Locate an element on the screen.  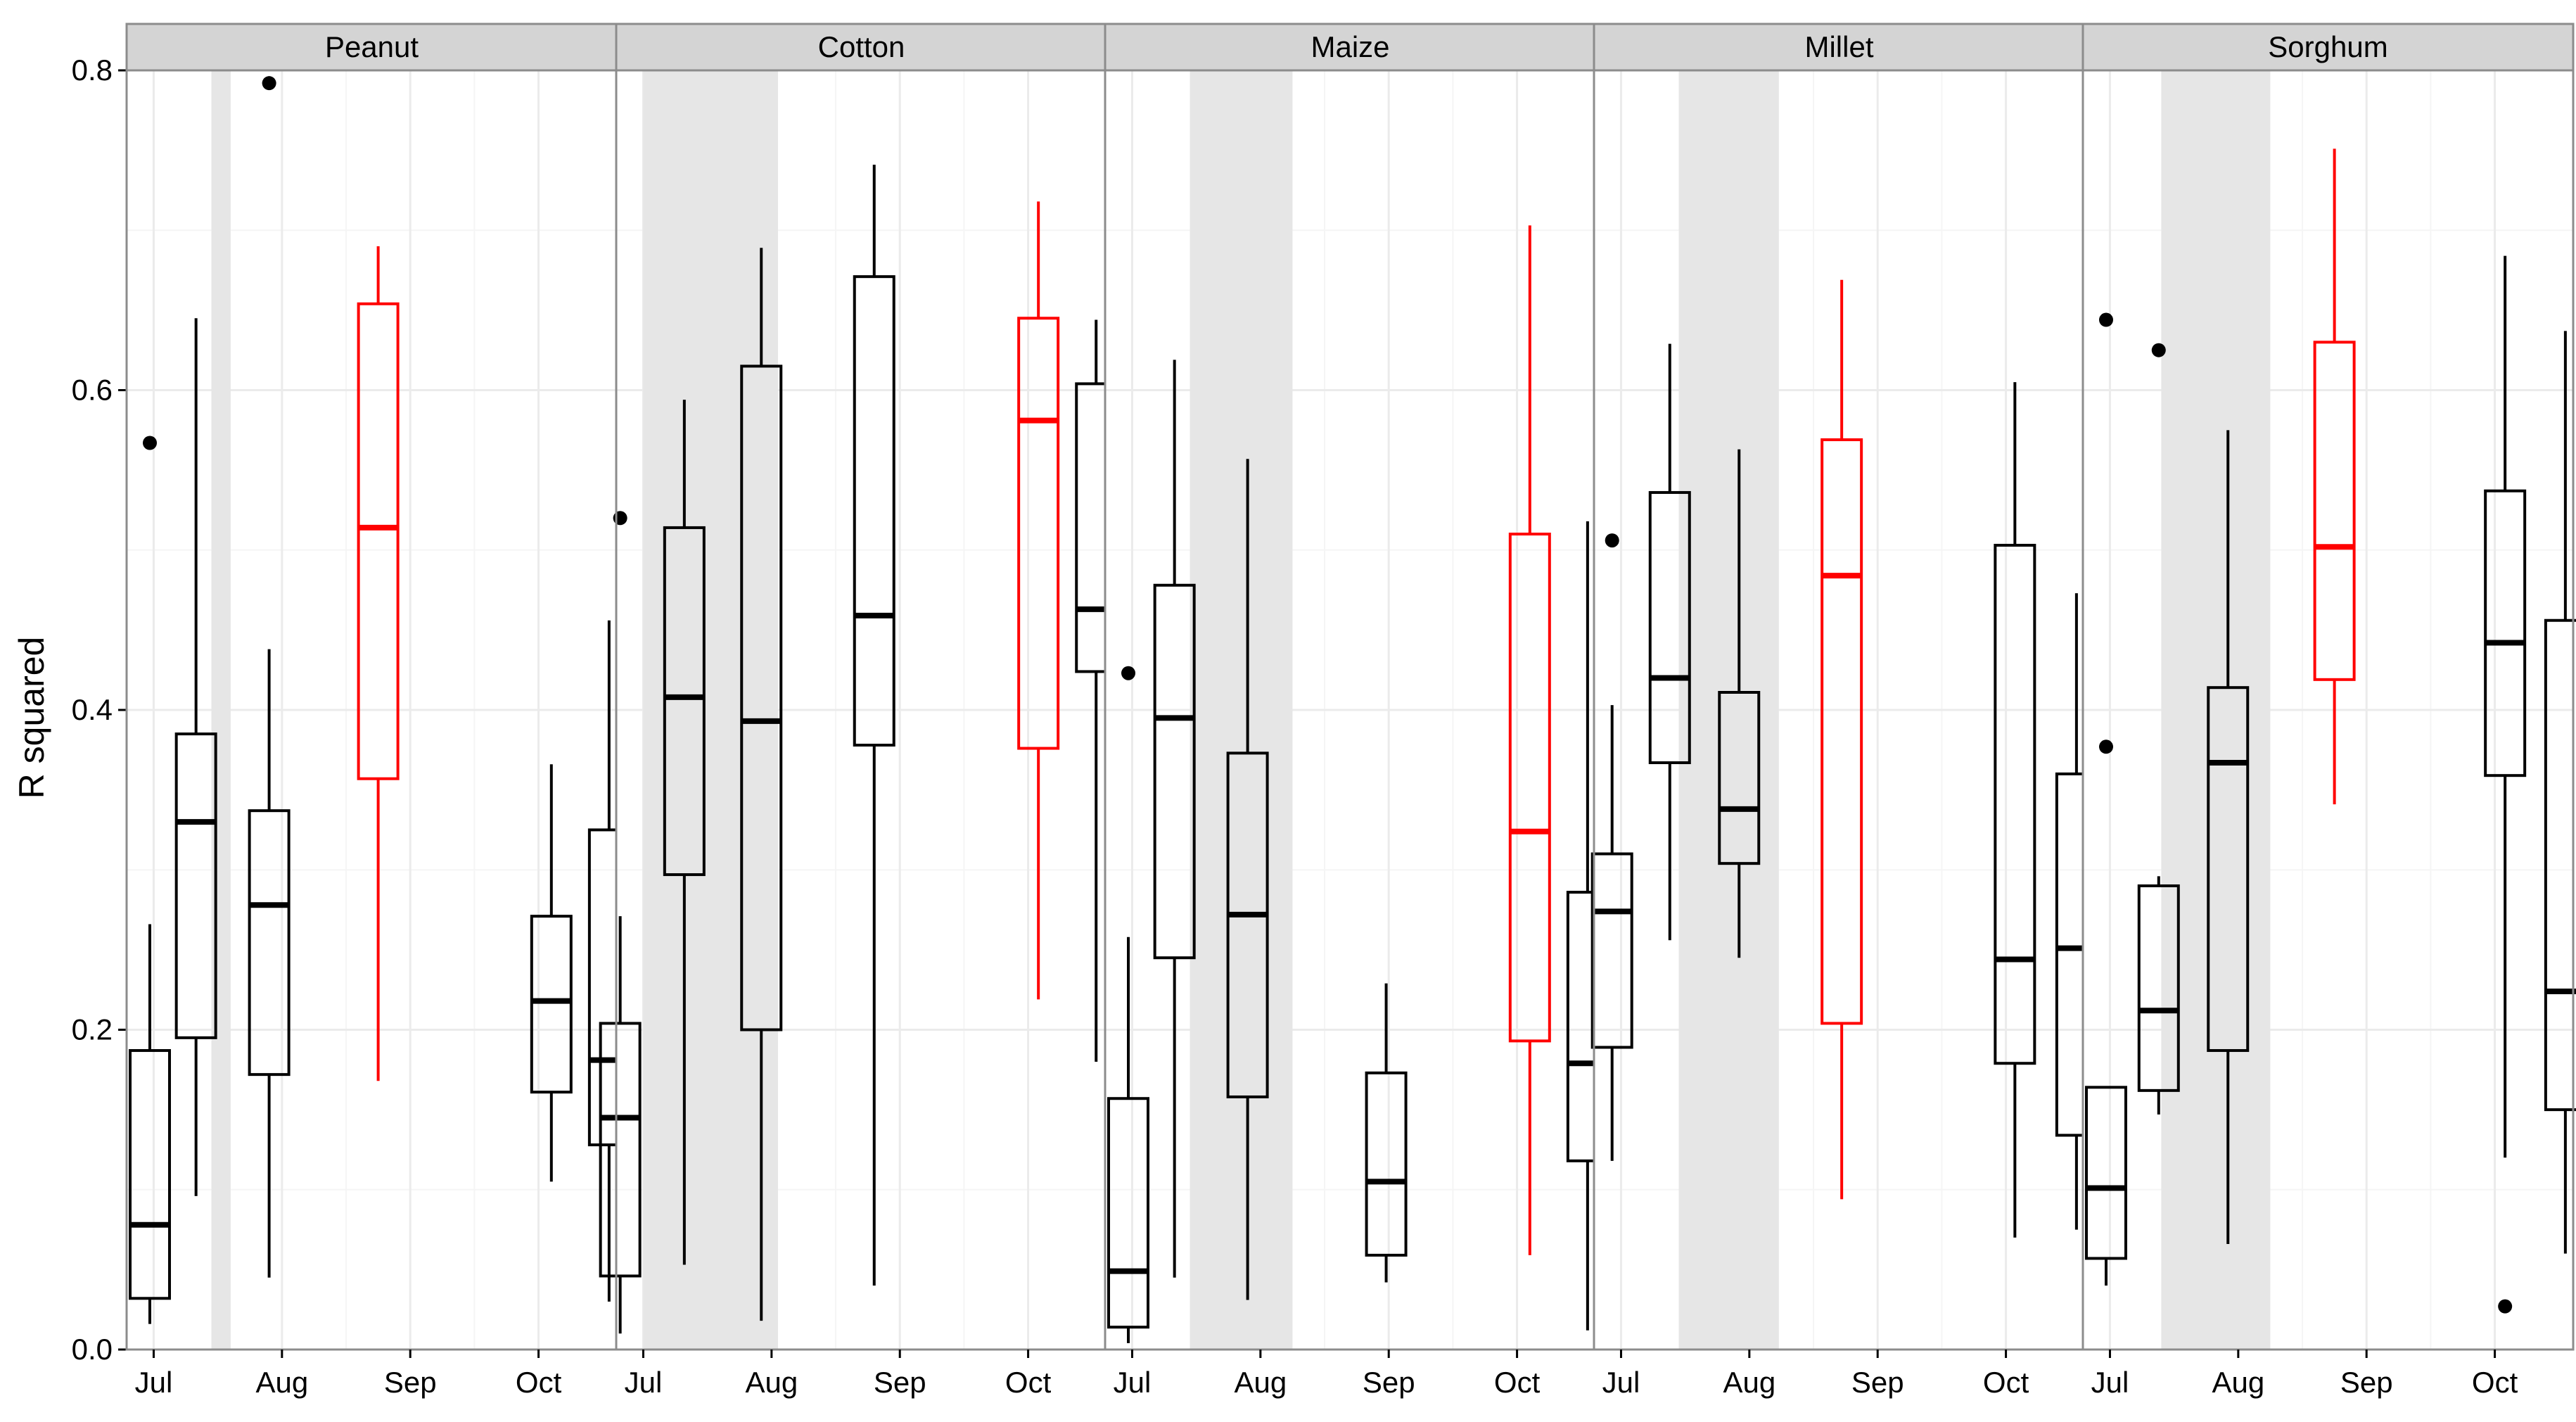
strip-label: Millet is located at coordinates (1838, 46).